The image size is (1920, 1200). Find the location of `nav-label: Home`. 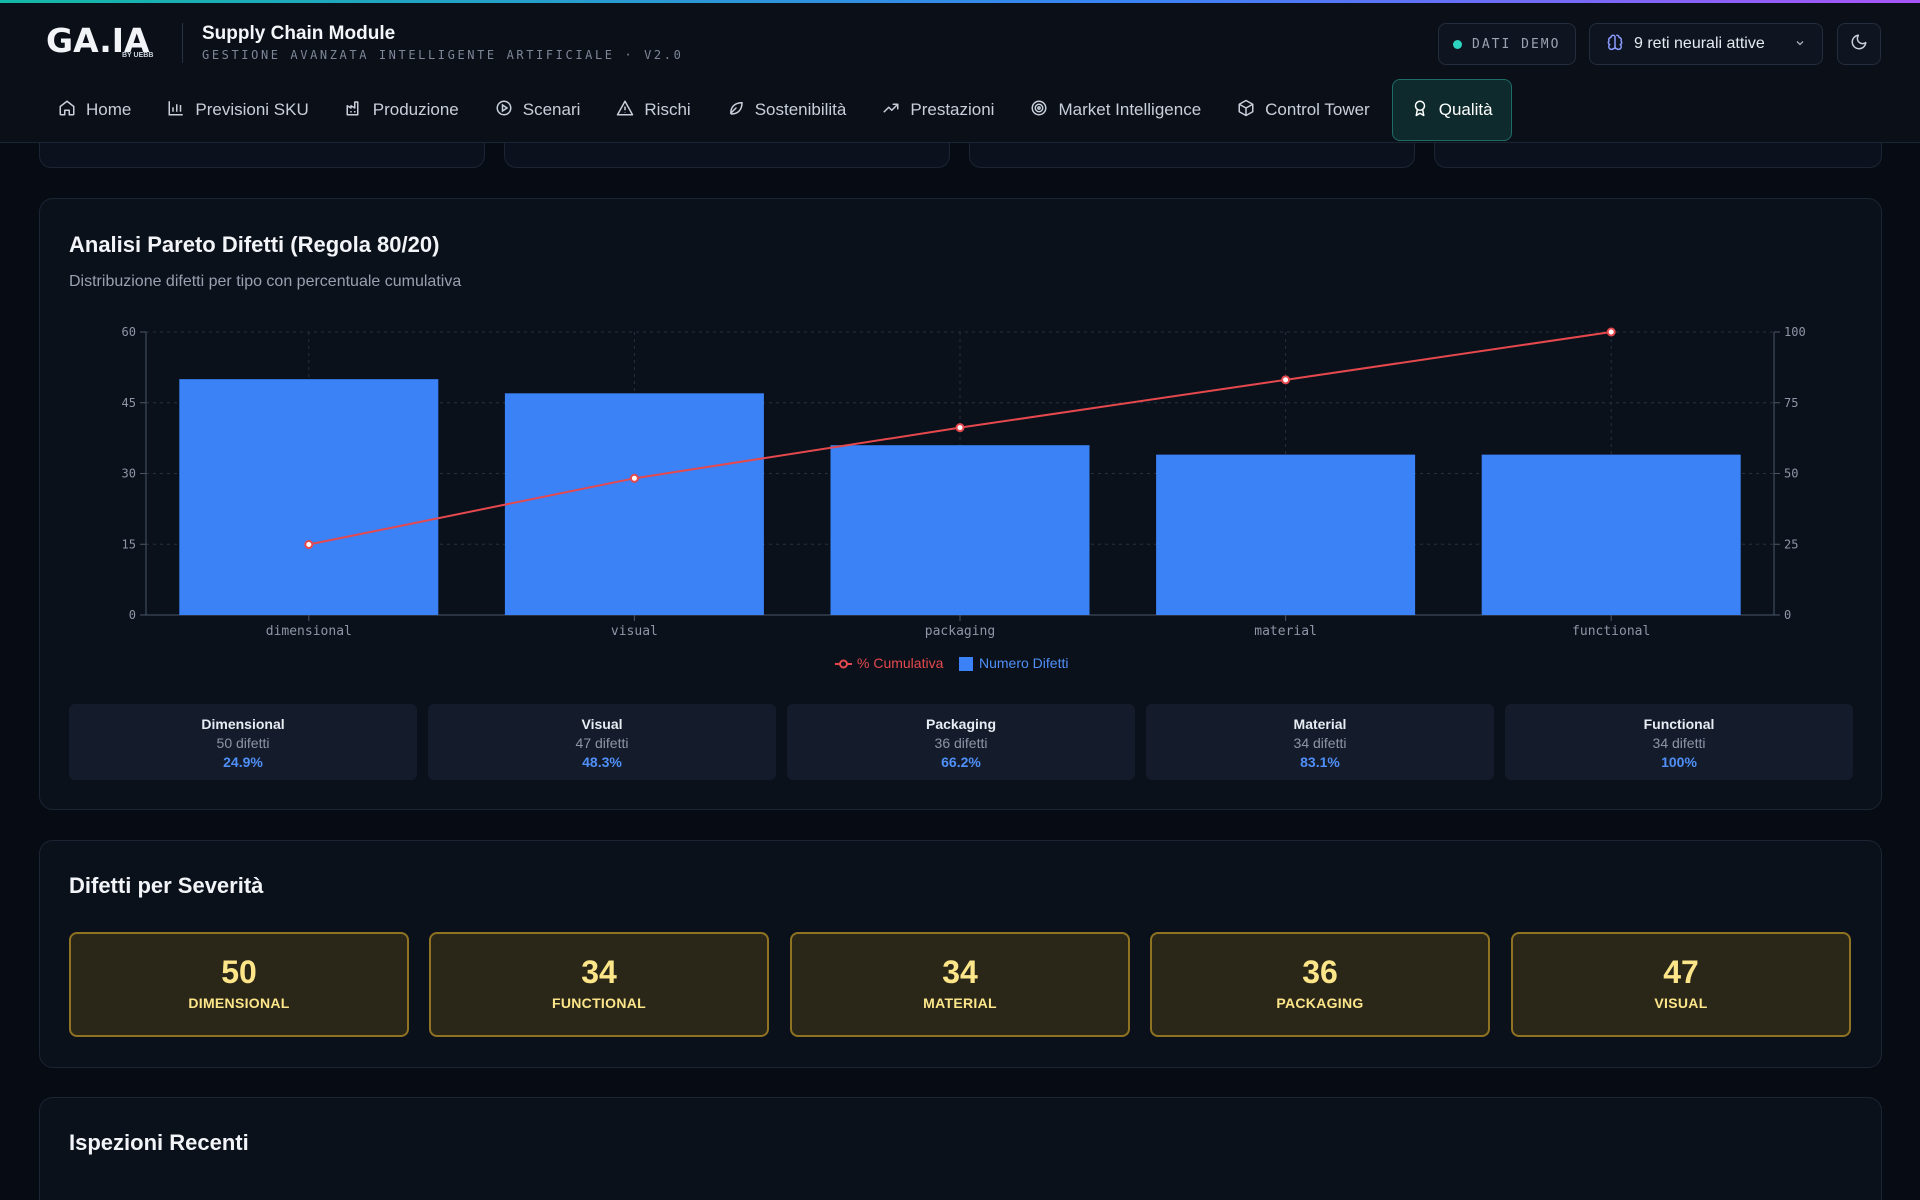

nav-label: Home is located at coordinates (109, 109).